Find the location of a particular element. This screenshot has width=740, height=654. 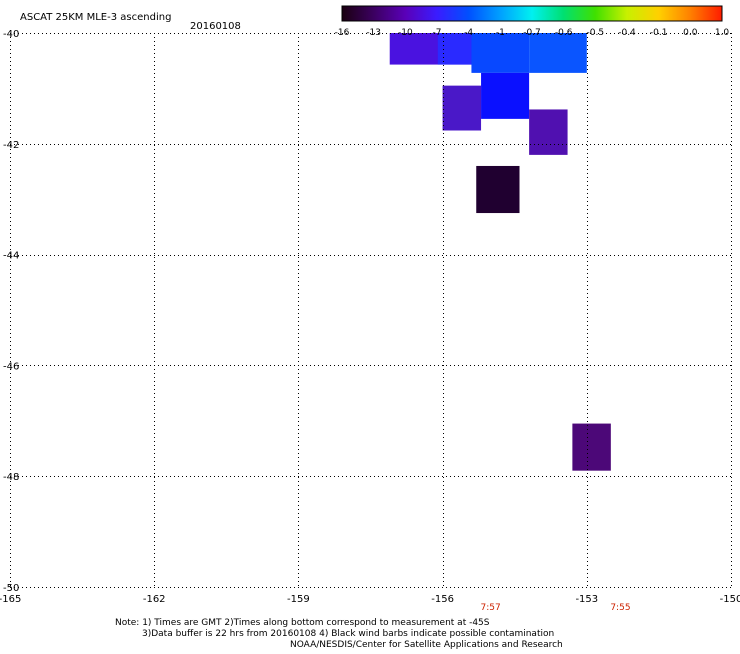

colorbar-label-2: -10 is located at coordinates (405, 33).